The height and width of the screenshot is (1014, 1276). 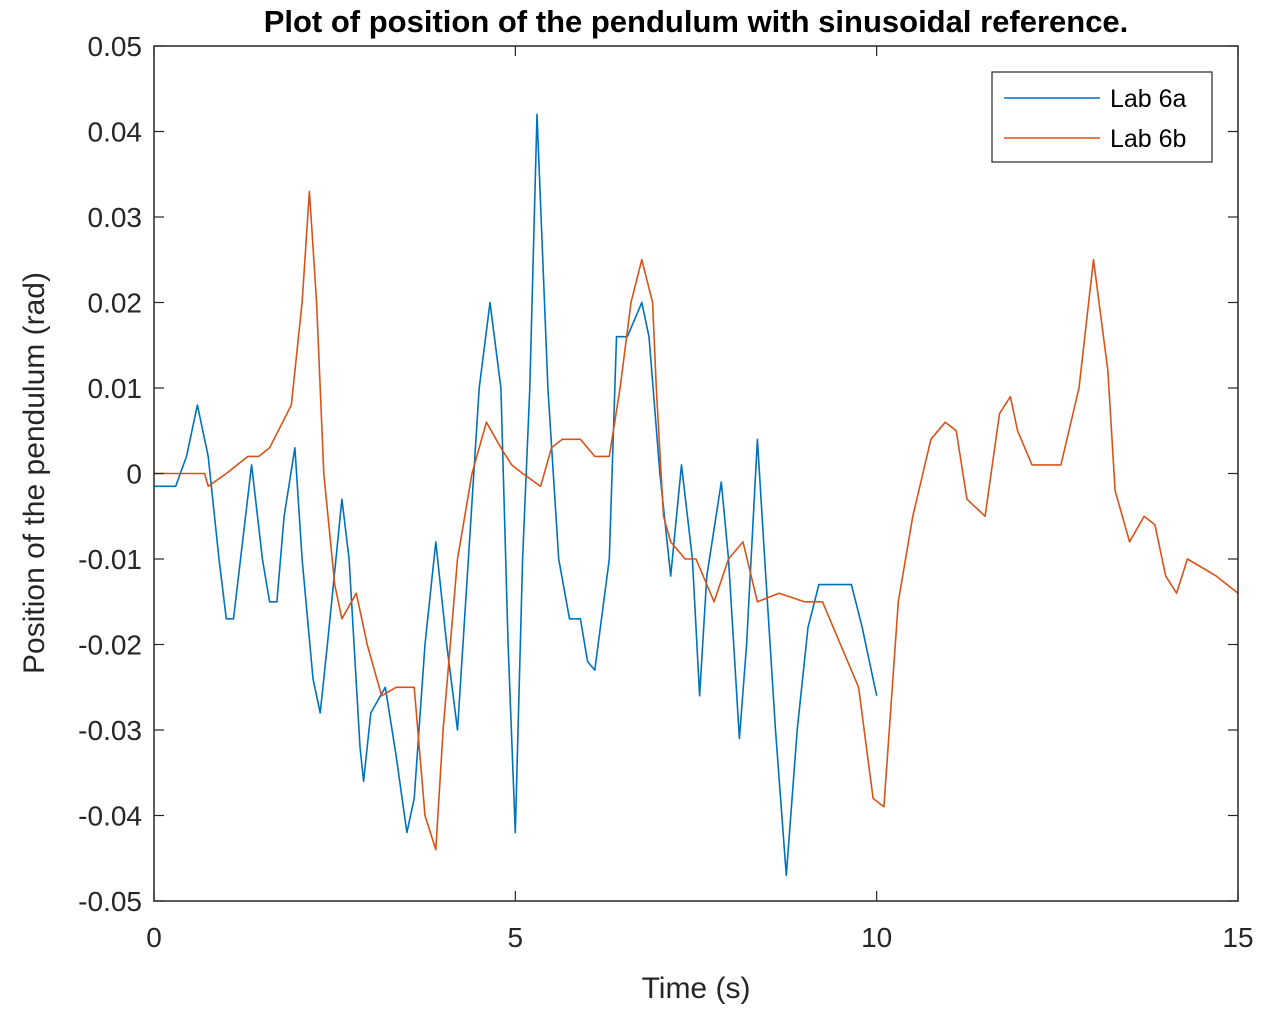 I want to click on x-tick-labels: 0 5 10 15, so click(x=699, y=937).